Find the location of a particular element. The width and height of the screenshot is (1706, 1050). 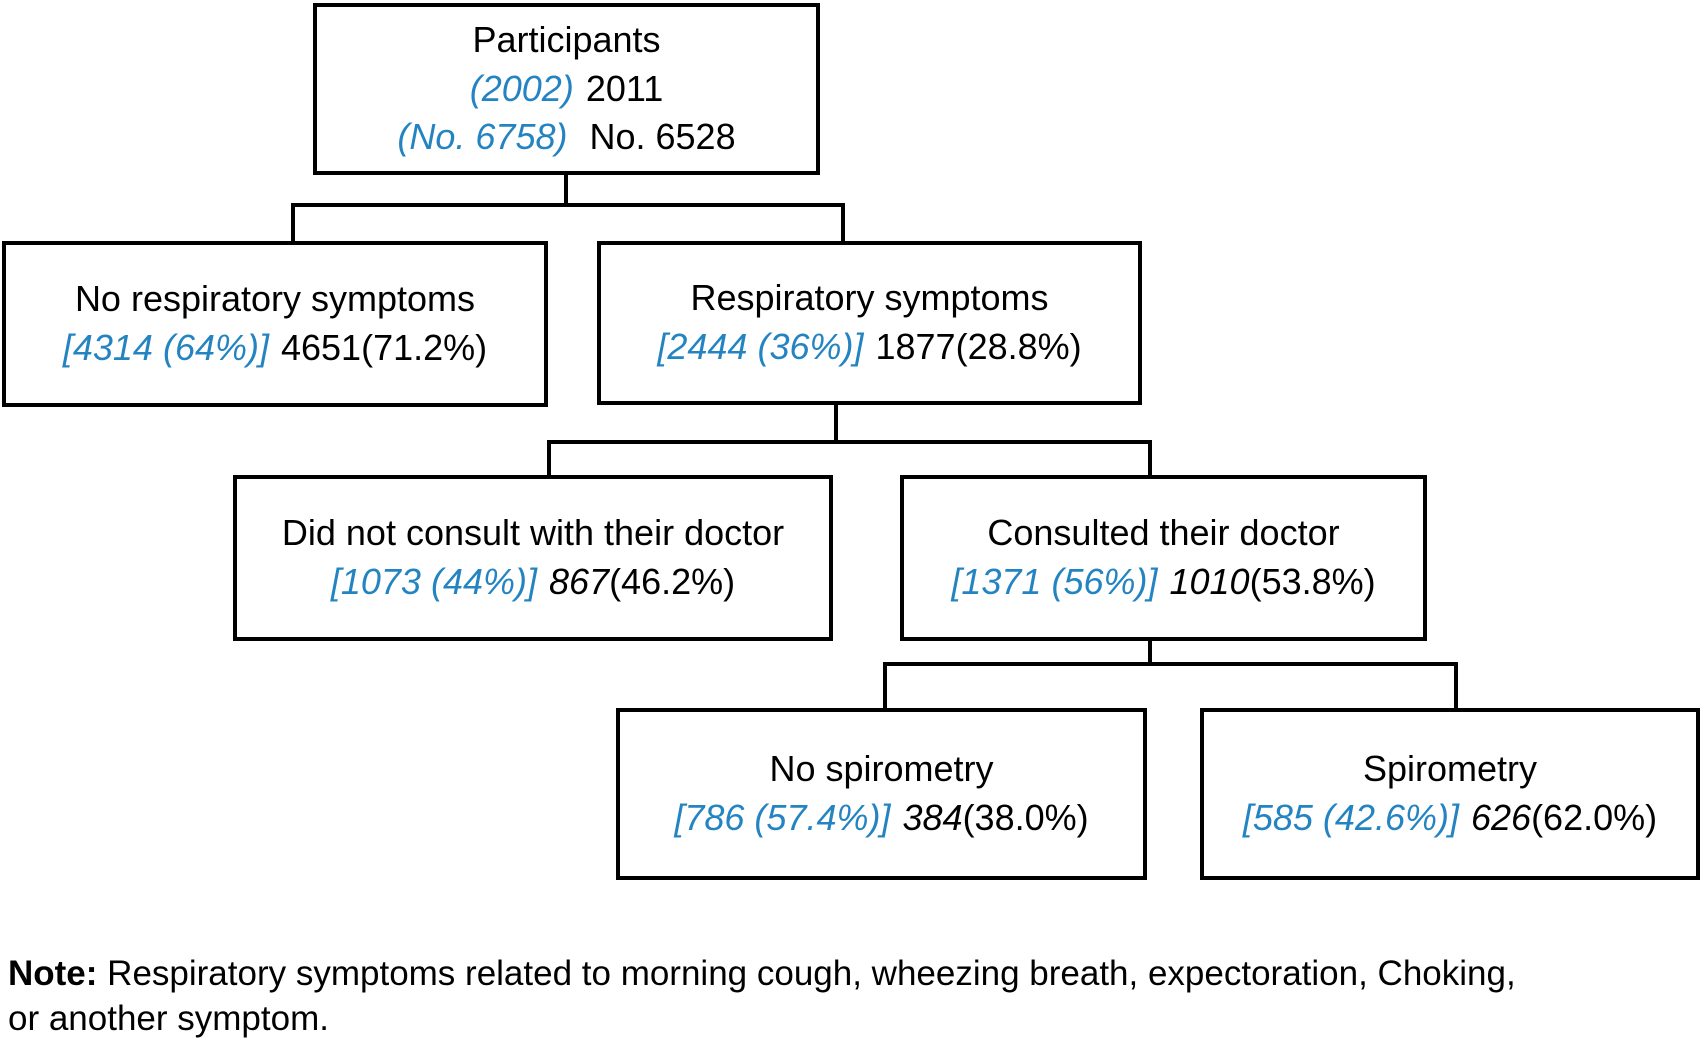

stat-2011-count: No. 6528 is located at coordinates (662, 137).